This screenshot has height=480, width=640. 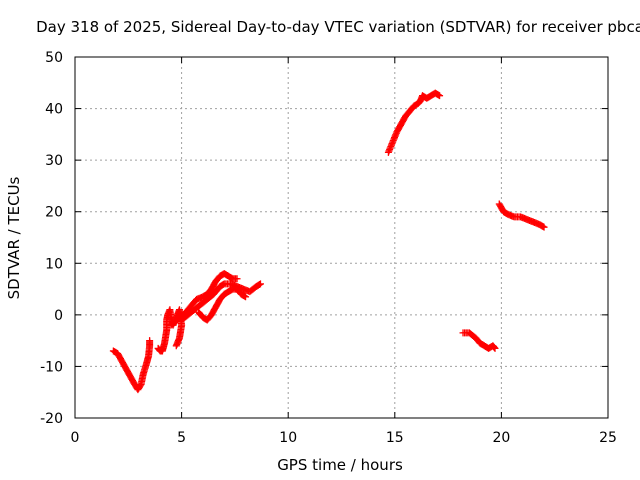 I want to click on y-axis-label: SDTVAR / TECUs, so click(x=14, y=237).